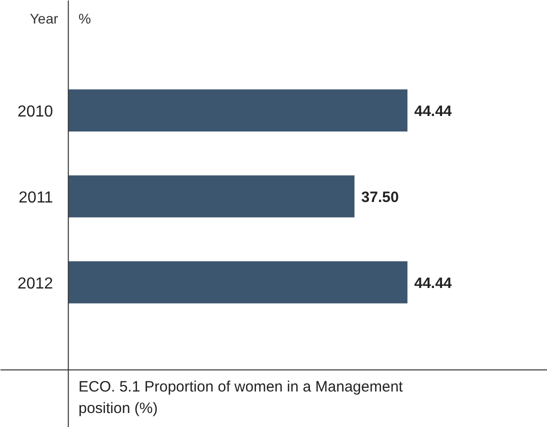  I want to click on x-axis-title: %, so click(84, 18).